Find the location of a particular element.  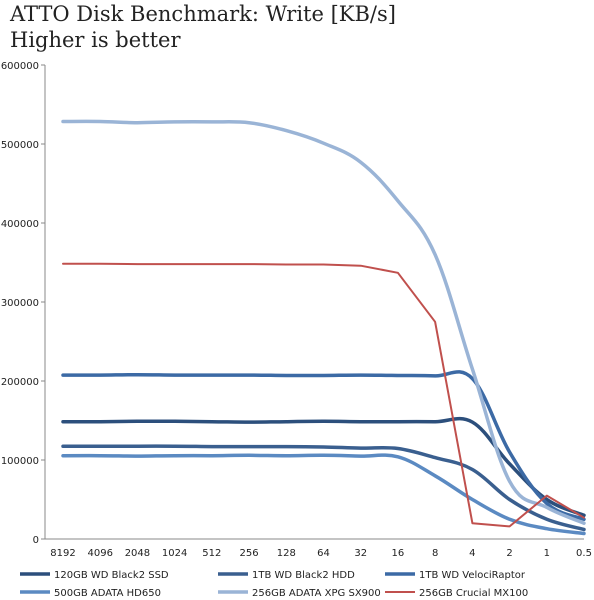

x-tick-label: 0.5 is located at coordinates (584, 553).